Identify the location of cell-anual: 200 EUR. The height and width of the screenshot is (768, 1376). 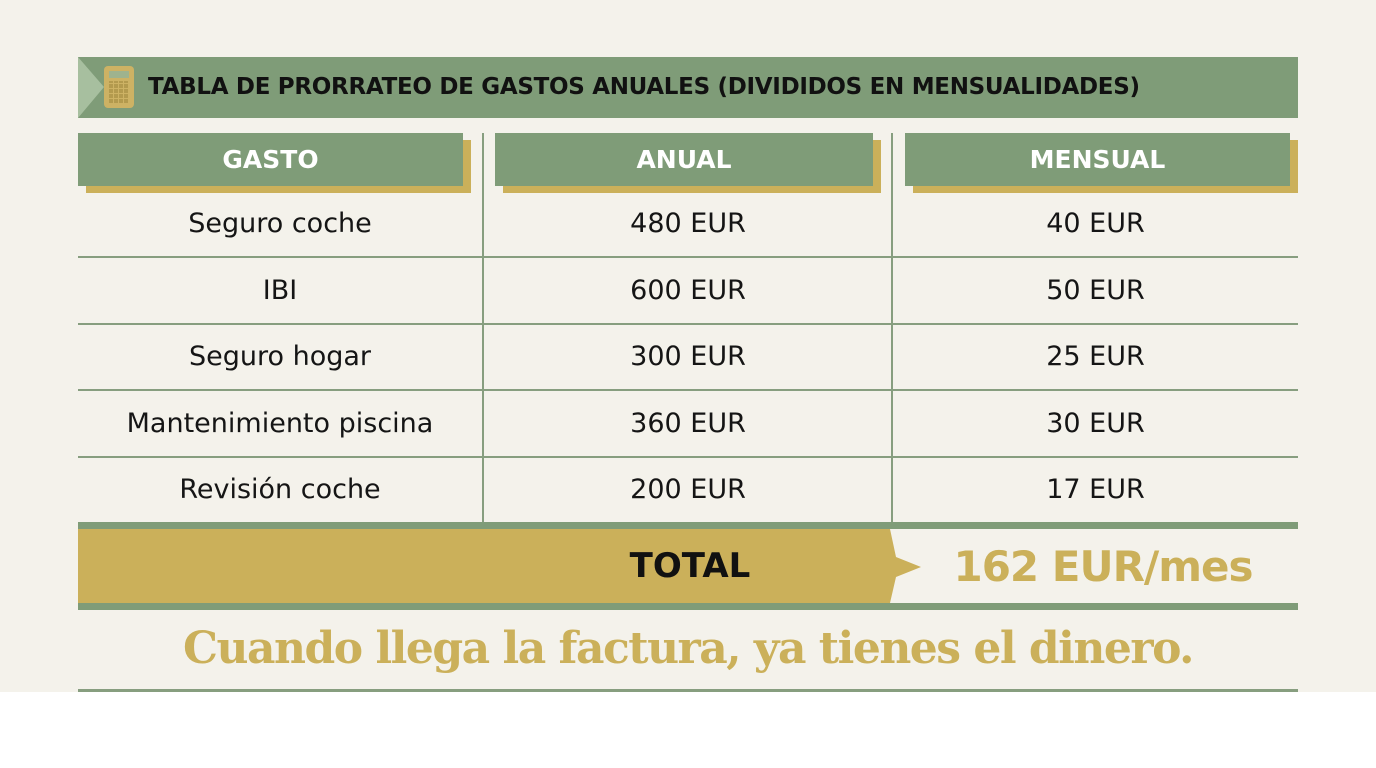
(688, 489).